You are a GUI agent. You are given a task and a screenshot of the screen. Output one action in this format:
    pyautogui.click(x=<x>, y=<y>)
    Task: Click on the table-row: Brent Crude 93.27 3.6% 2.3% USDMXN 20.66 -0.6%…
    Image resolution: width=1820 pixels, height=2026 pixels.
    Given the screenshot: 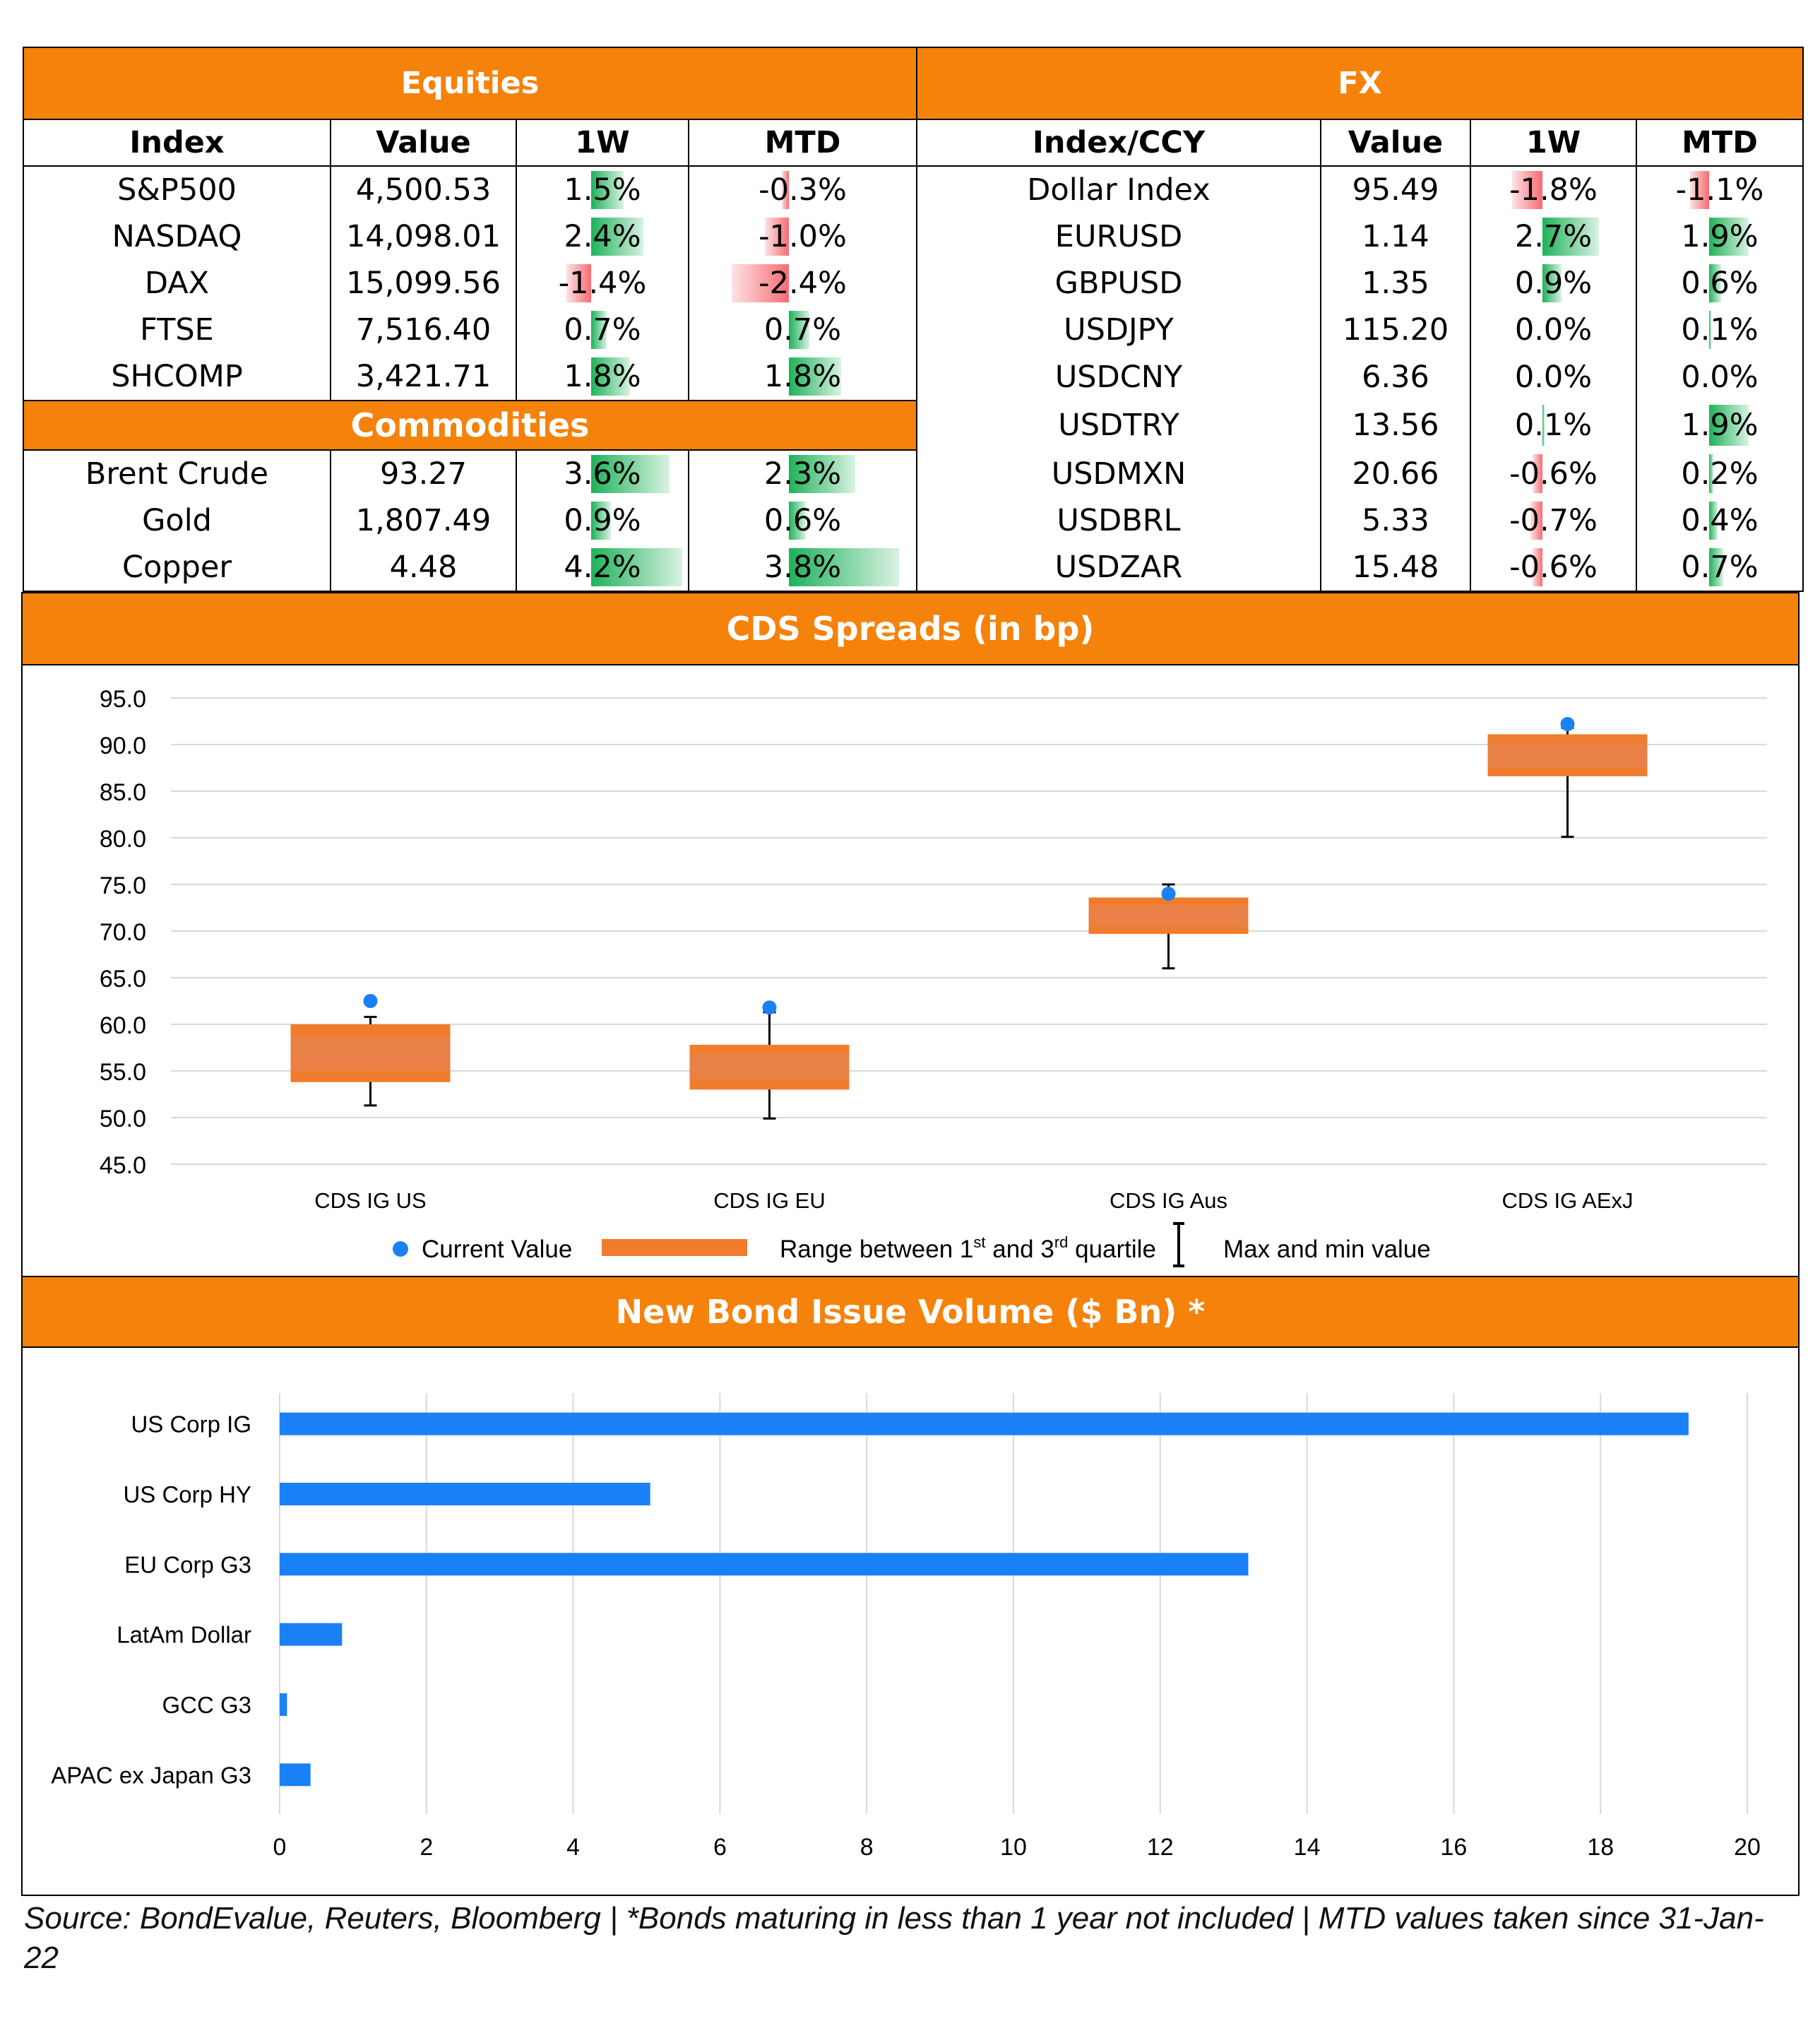 What is the action you would take?
    pyautogui.click(x=913, y=473)
    